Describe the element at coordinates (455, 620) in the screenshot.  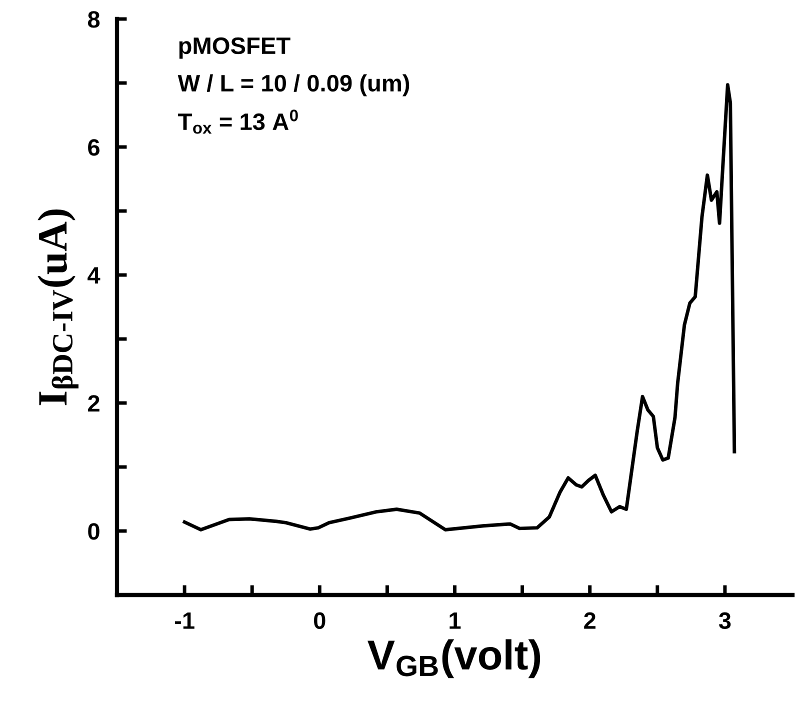
I see `x-tick-label: 1` at that location.